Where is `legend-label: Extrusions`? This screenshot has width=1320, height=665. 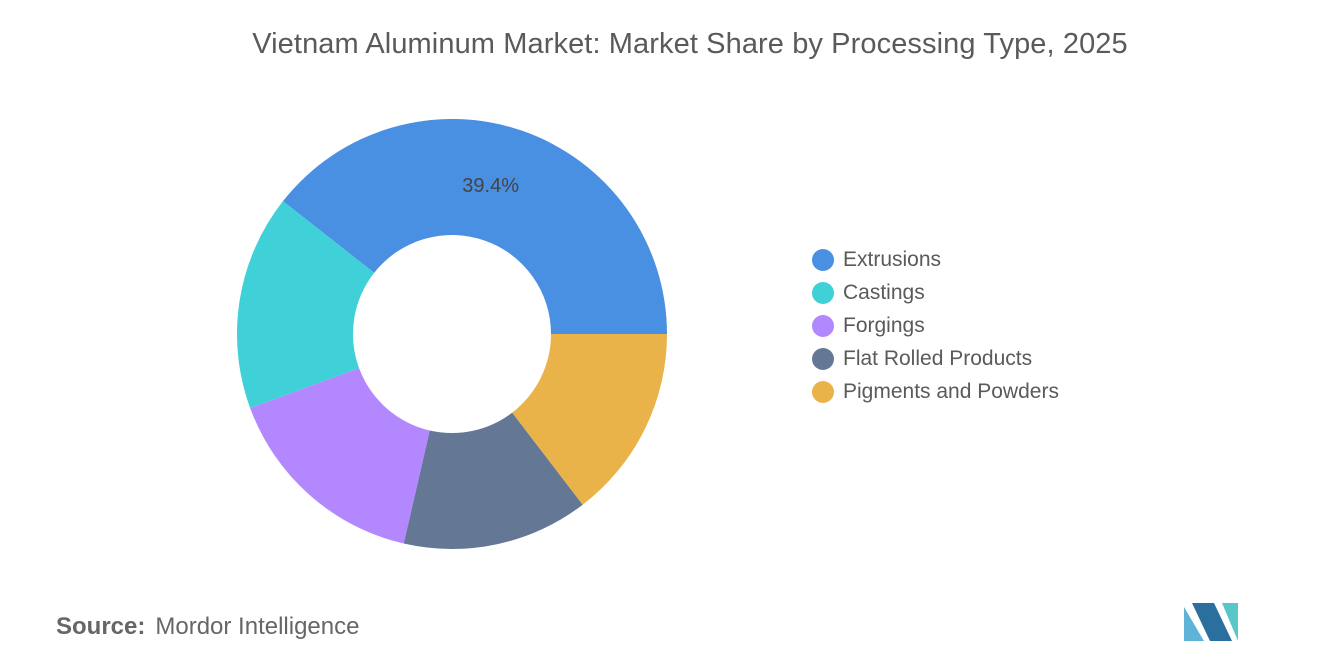 legend-label: Extrusions is located at coordinates (892, 259).